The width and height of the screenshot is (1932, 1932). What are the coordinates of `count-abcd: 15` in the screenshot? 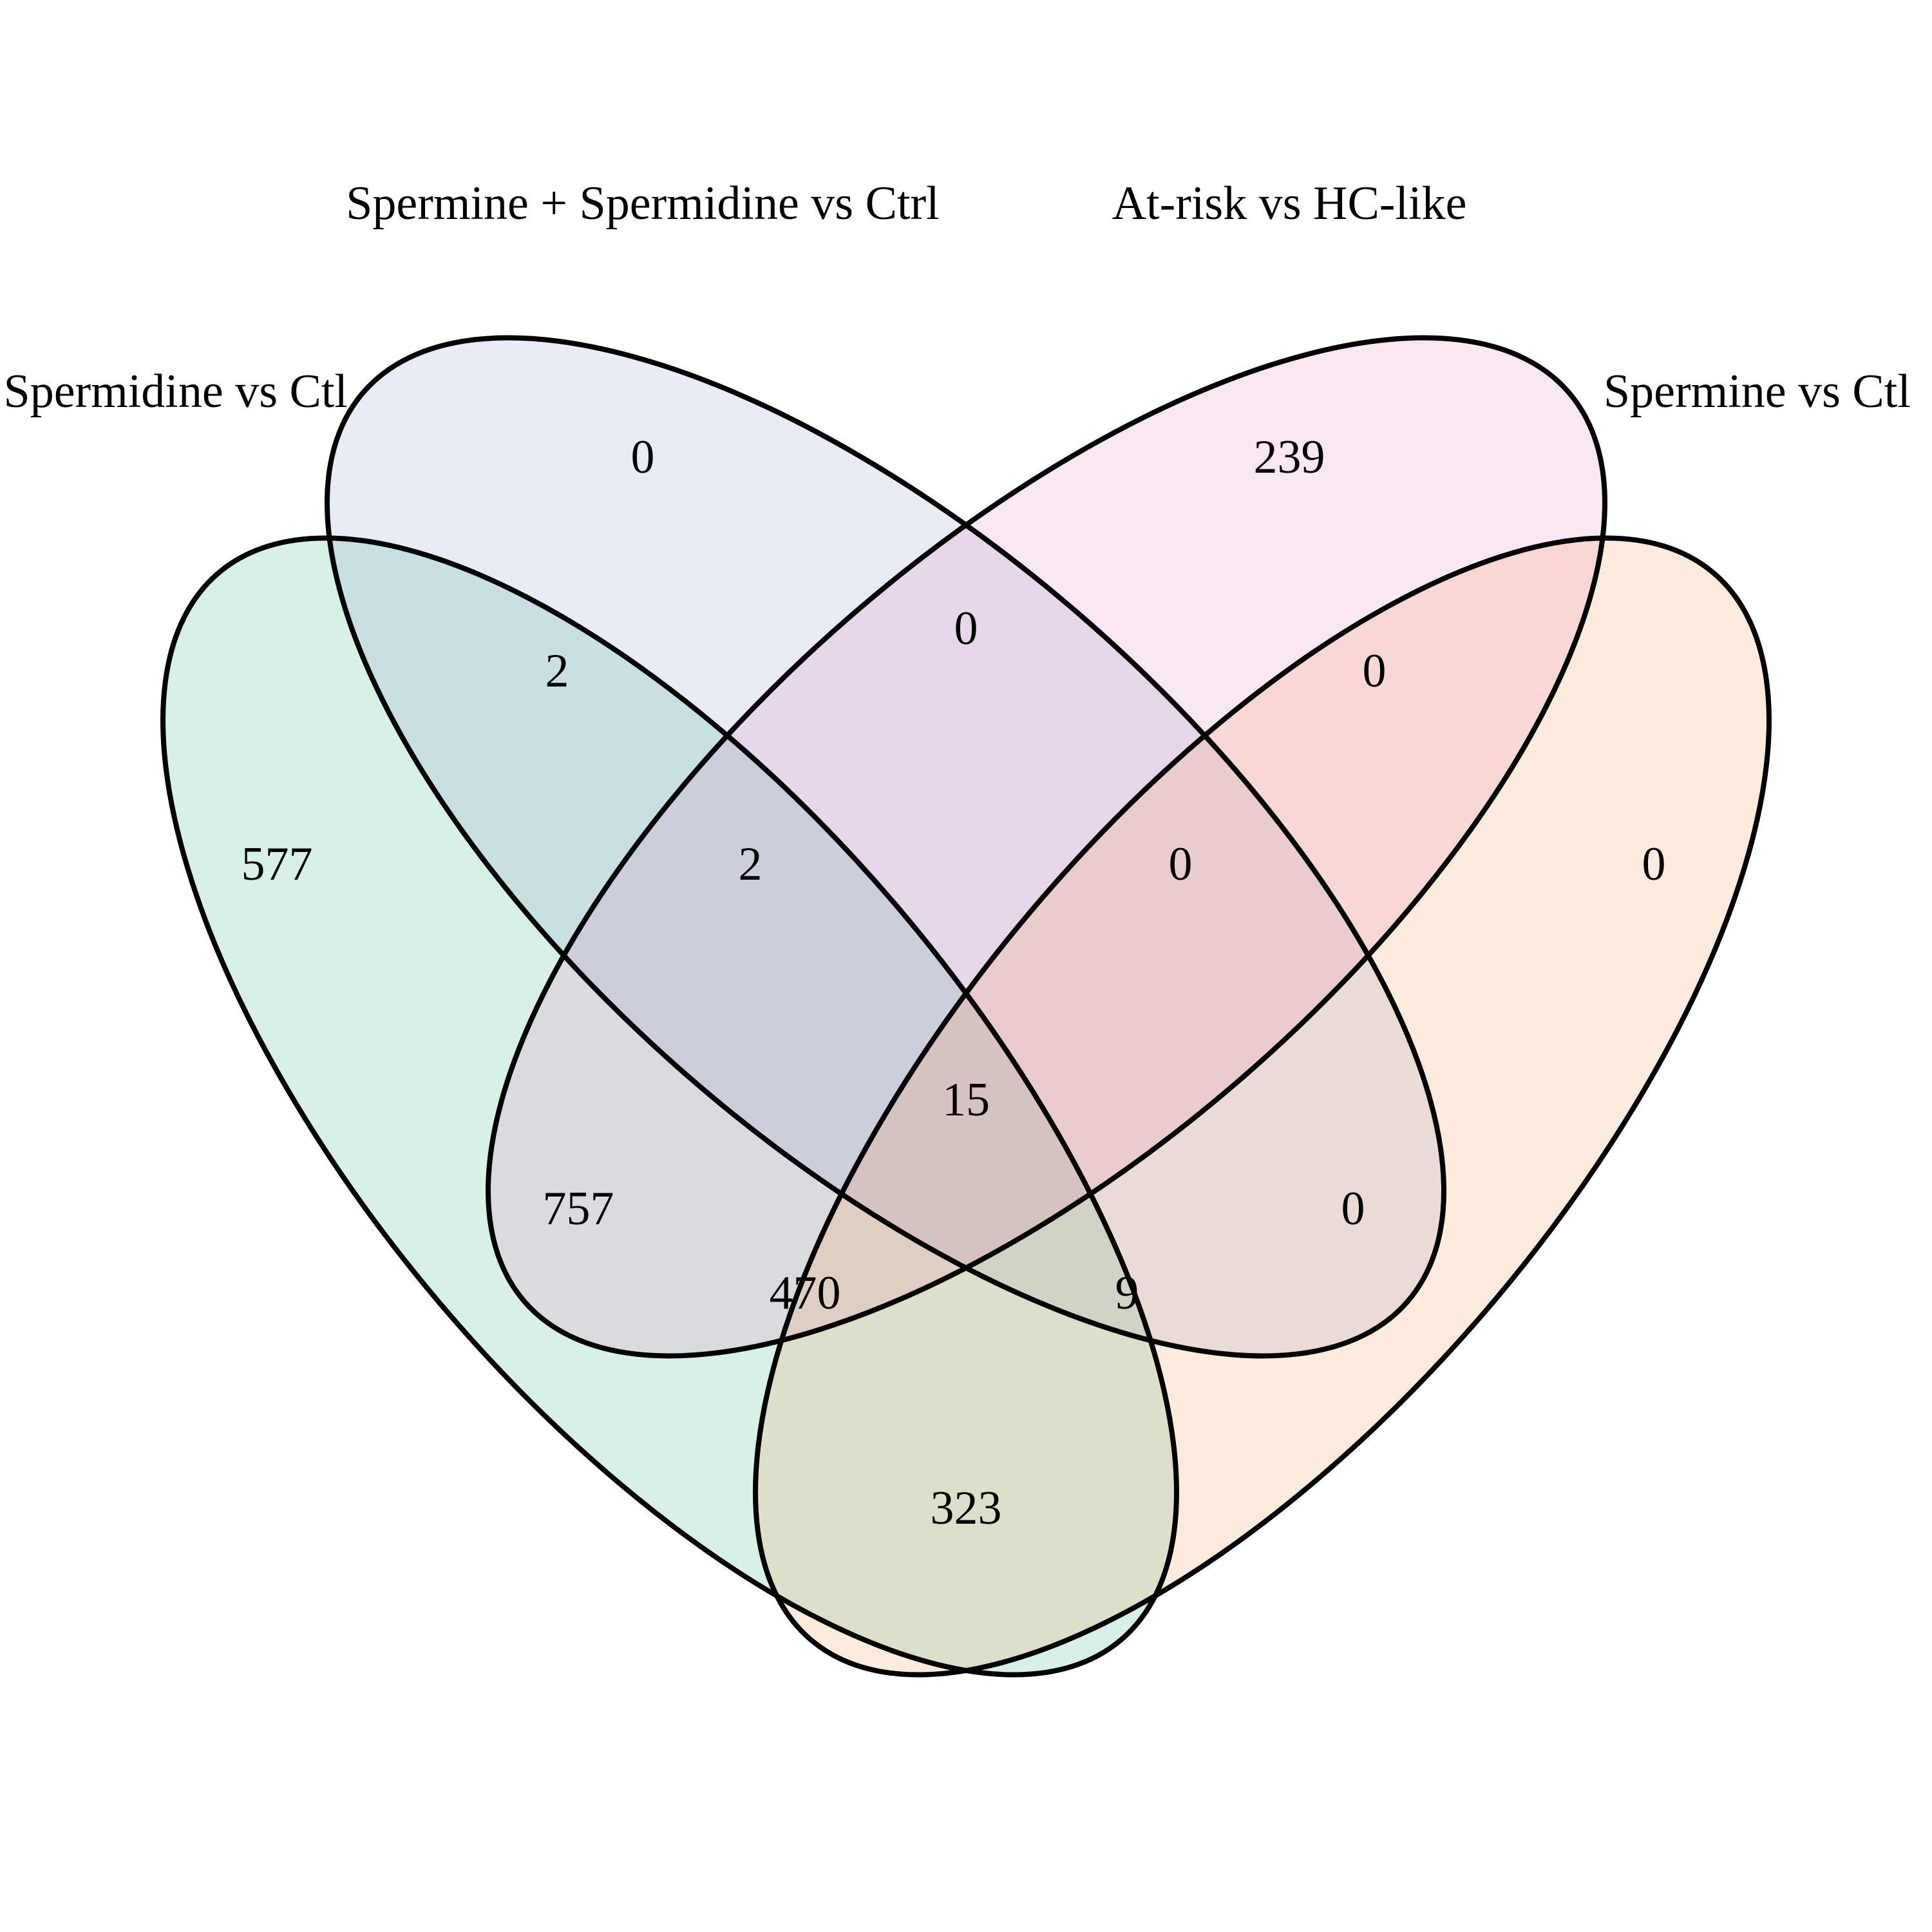 It's located at (966, 1100).